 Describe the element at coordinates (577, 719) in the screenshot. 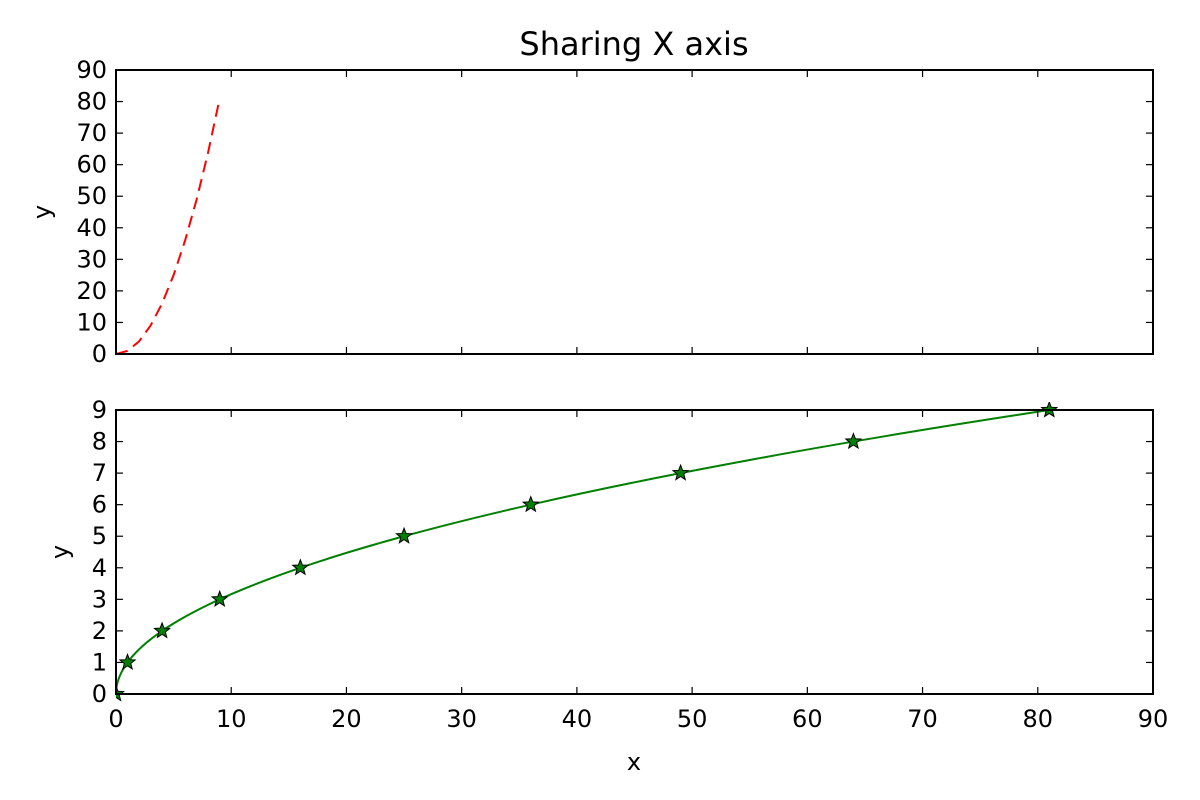

I see `x-tick-label: 40` at that location.